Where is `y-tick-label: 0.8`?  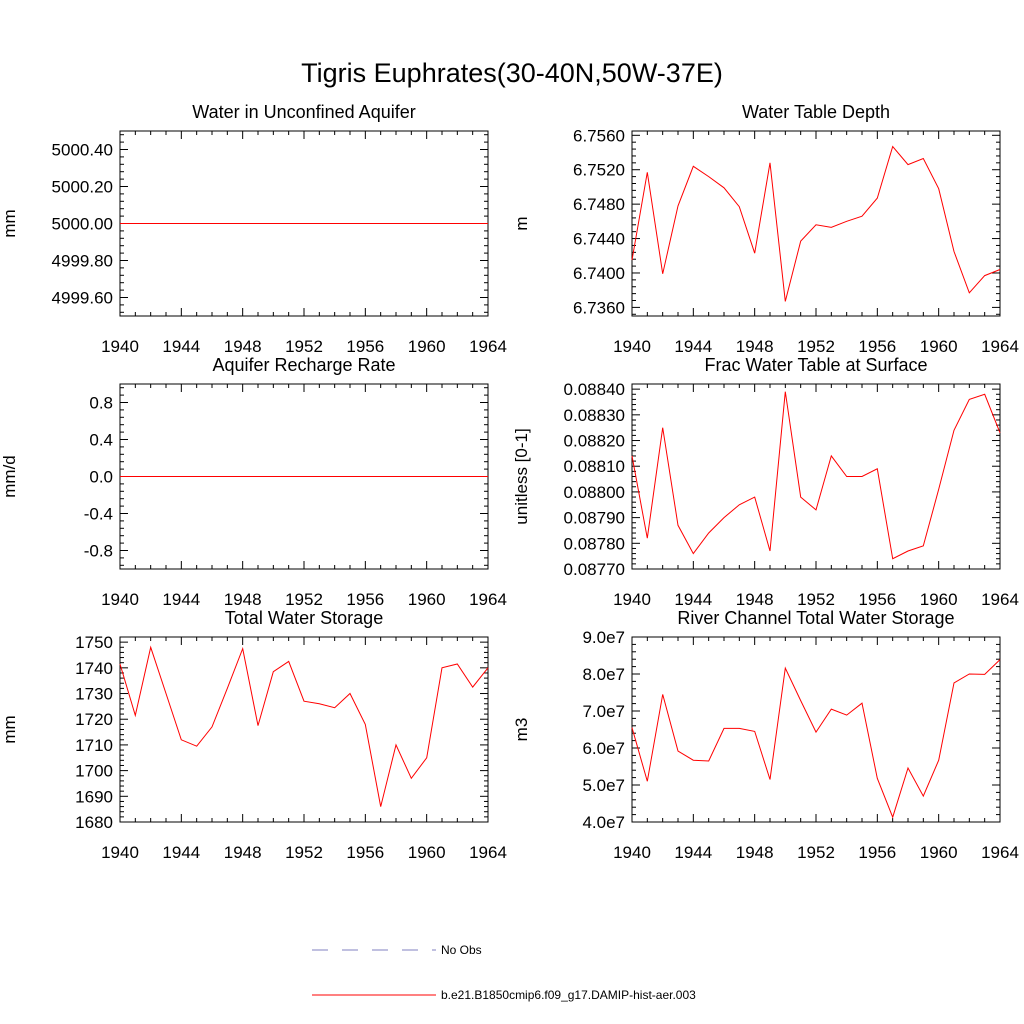
y-tick-label: 0.8 is located at coordinates (101, 403).